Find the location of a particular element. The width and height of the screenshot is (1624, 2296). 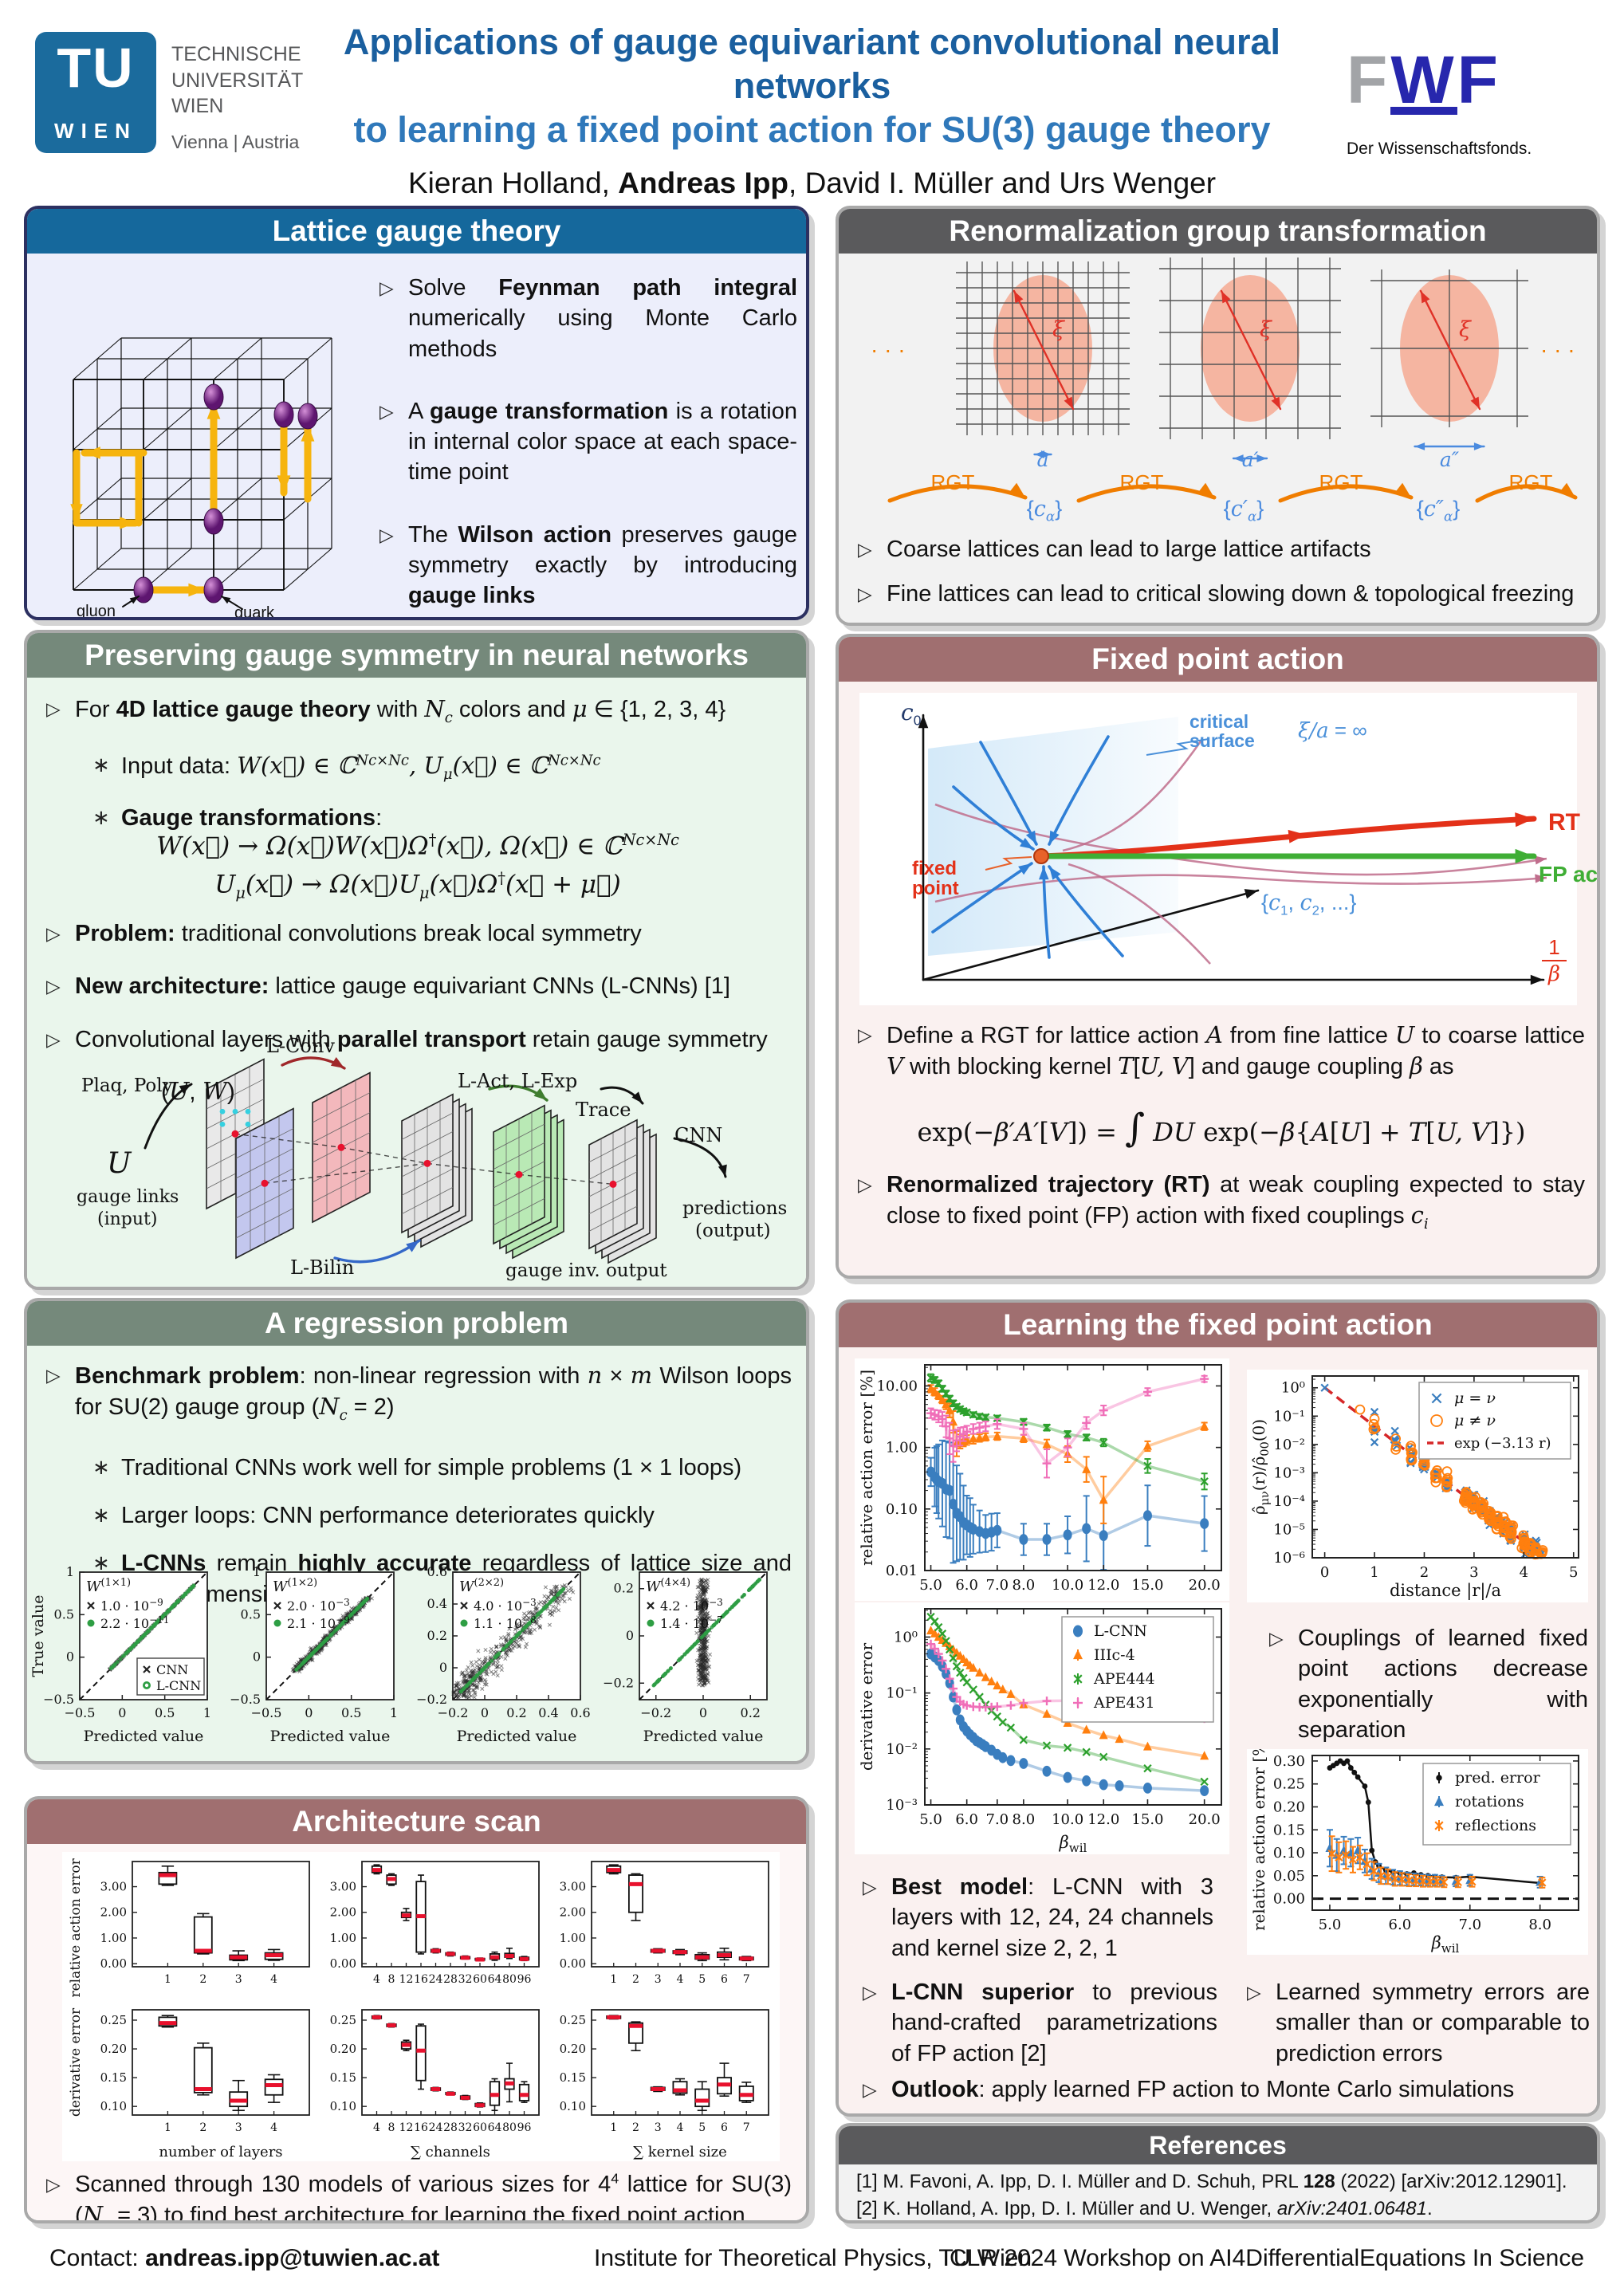

svg-text: 4.2 · 10⁻³ is located at coordinates (692, 1605).